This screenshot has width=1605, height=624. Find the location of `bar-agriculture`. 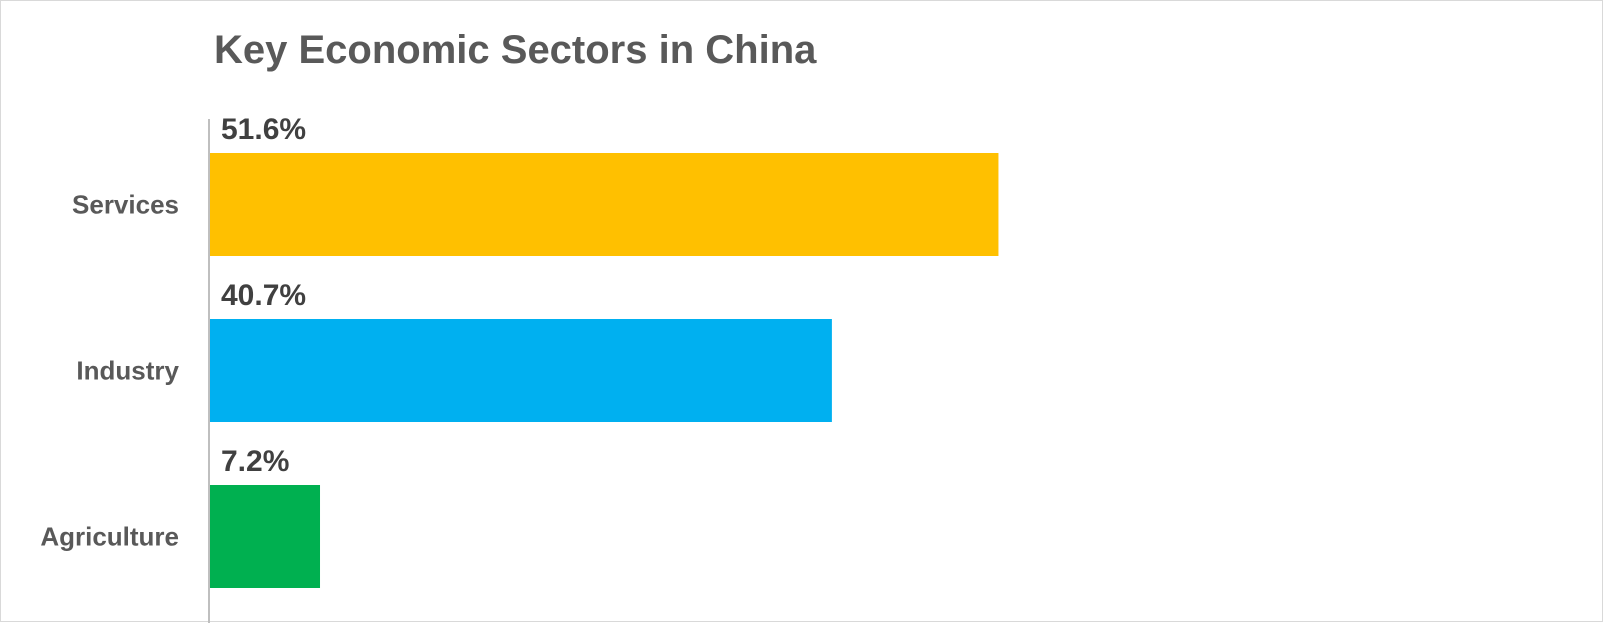

bar-agriculture is located at coordinates (265, 536).